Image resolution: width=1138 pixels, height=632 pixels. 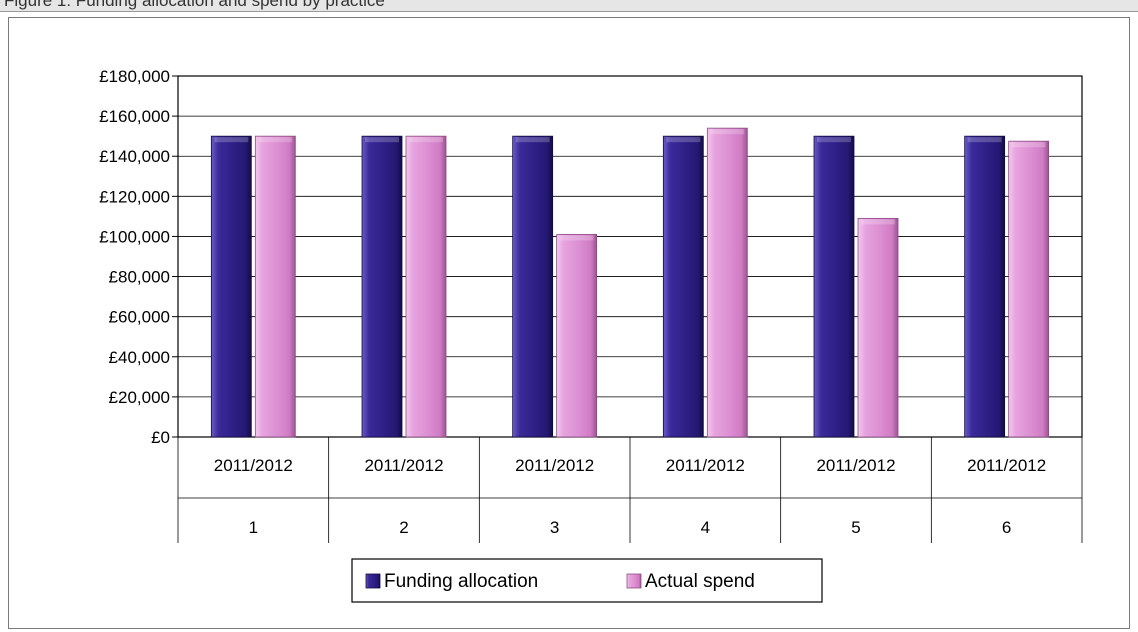 What do you see at coordinates (134, 76) in the screenshot?
I see `y-tick-label: £180,000` at bounding box center [134, 76].